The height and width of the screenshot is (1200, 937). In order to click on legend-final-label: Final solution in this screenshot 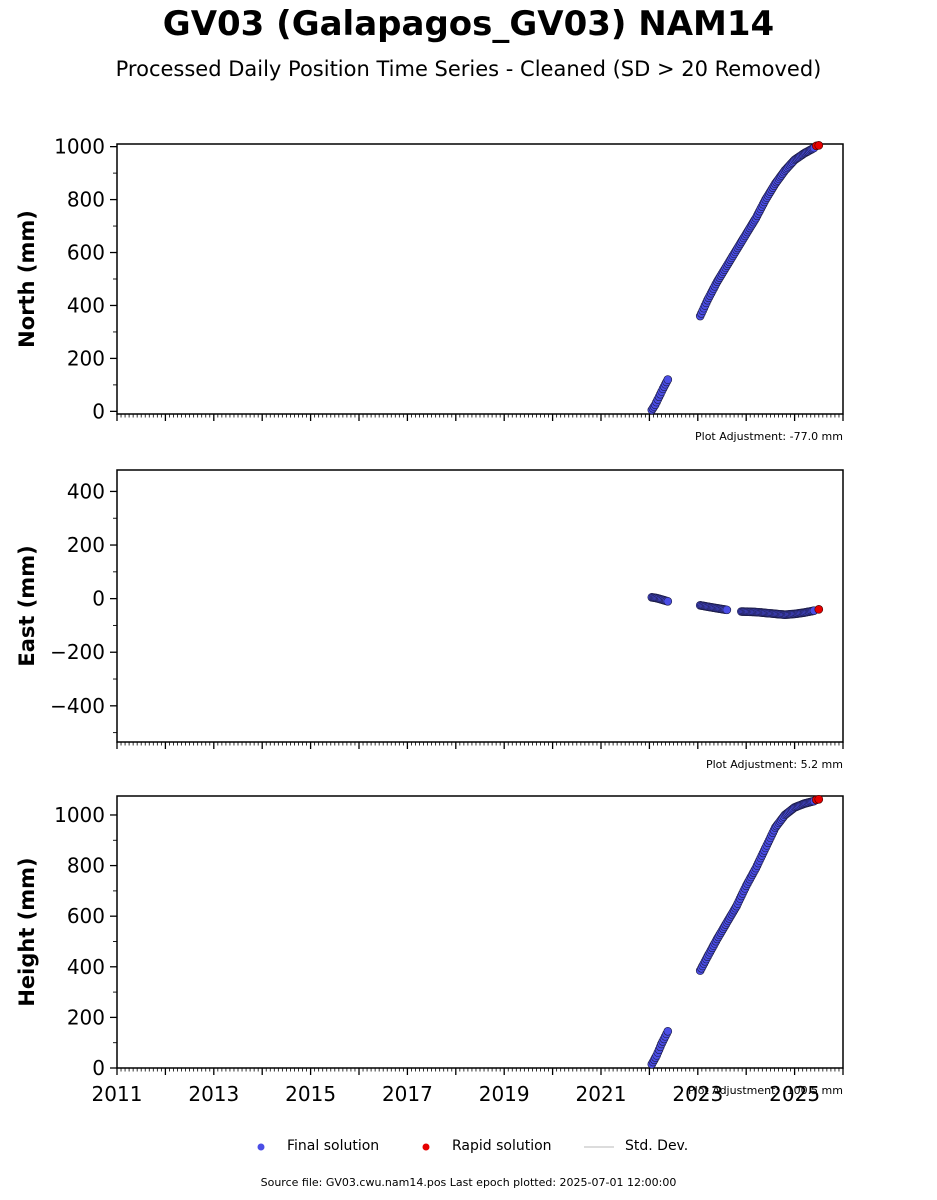, I will do `click(333, 1146)`.